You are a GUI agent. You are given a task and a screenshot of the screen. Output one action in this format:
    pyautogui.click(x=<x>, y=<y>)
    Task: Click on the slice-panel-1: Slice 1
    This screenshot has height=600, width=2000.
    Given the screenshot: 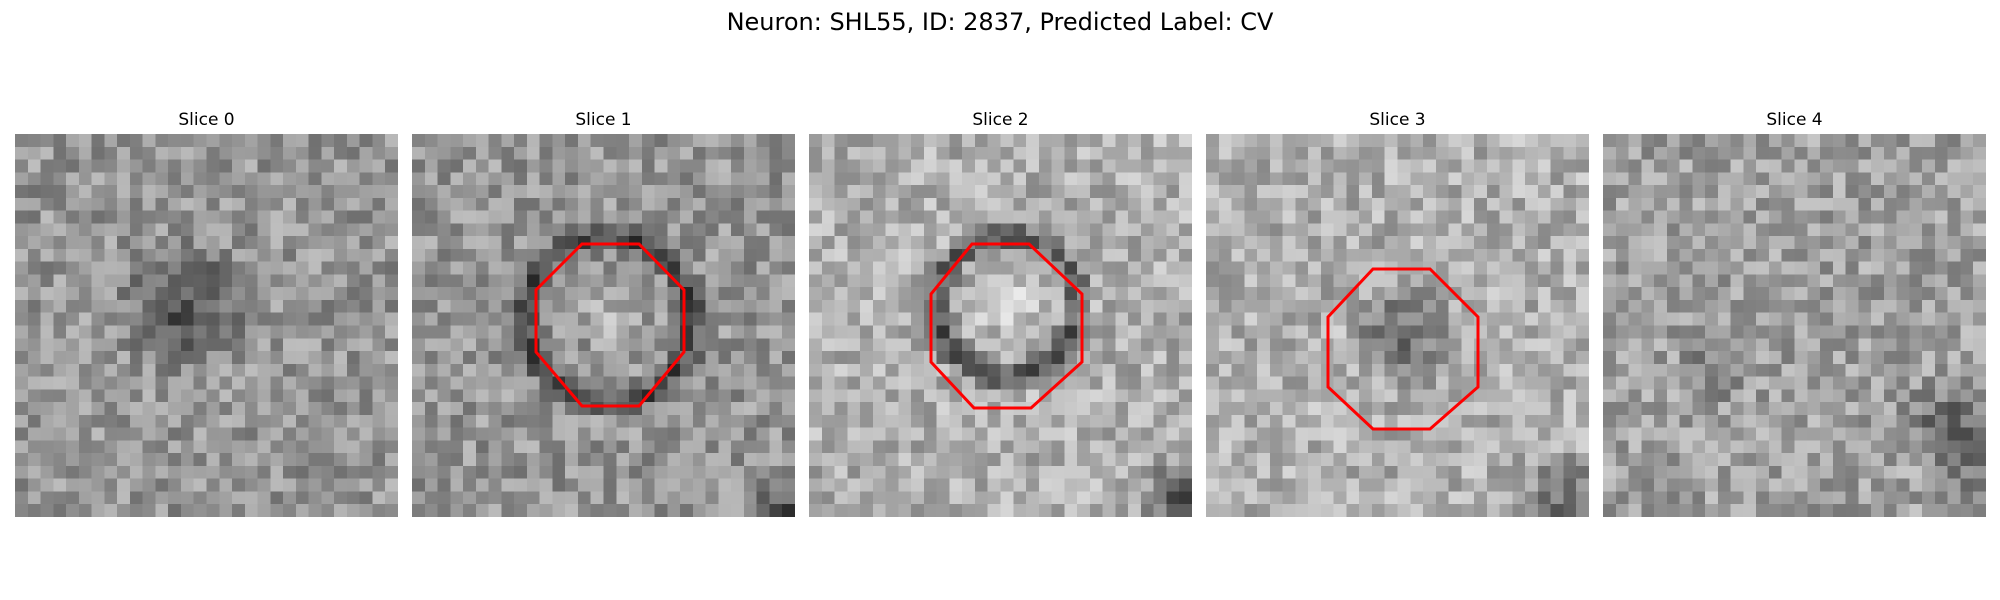 What is the action you would take?
    pyautogui.click(x=603, y=313)
    